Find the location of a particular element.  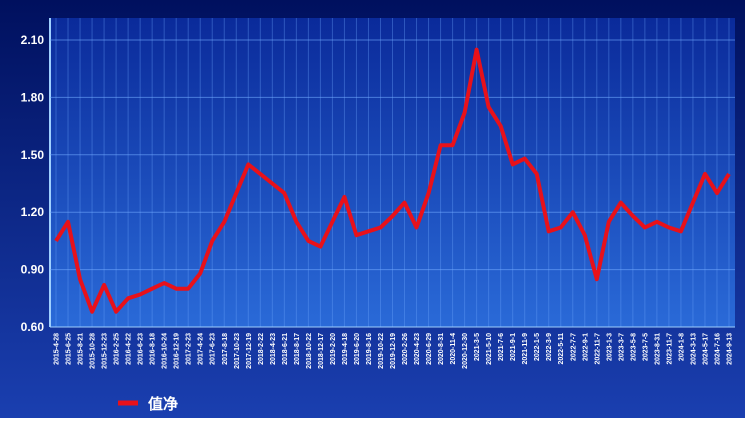

x-tick-label: 2023-8-31 is located at coordinates (657, 349).